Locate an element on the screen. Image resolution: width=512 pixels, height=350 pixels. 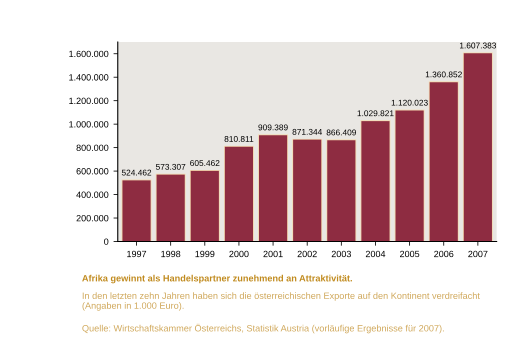
data-label: 1.607.383 is located at coordinates (478, 45).